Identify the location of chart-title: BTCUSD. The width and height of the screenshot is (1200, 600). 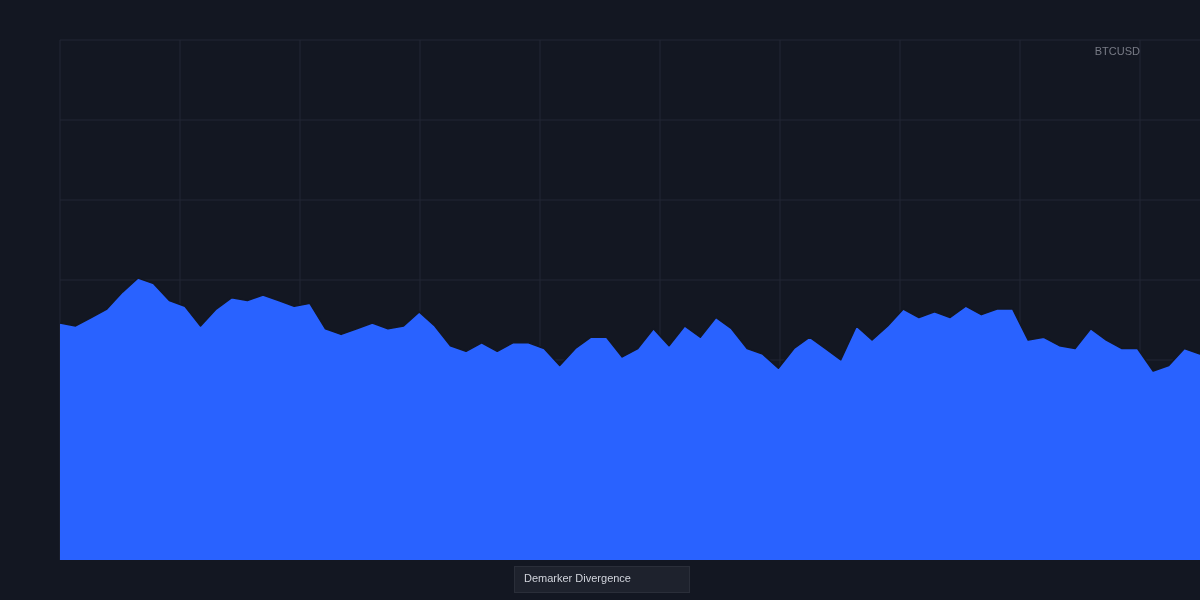
(1117, 51).